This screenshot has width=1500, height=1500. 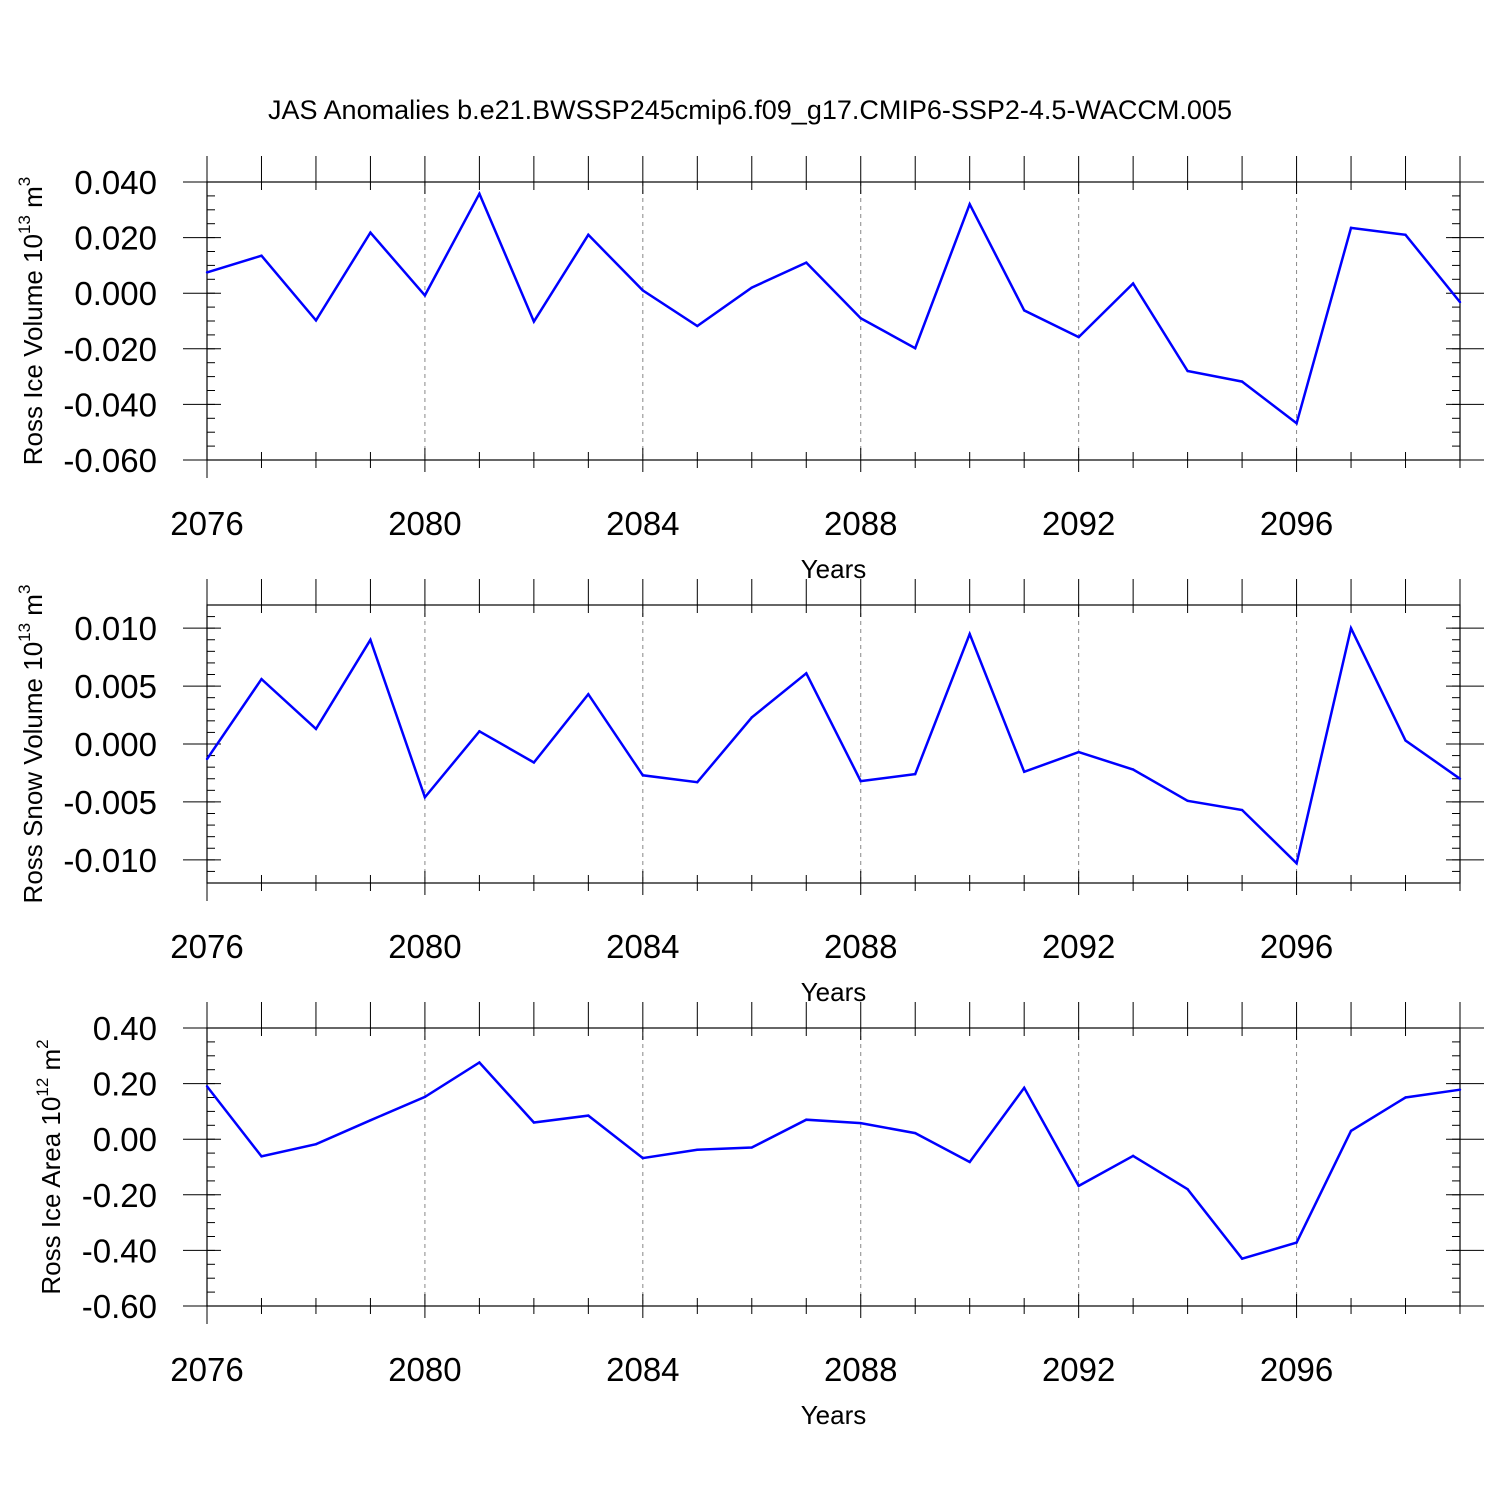 What do you see at coordinates (119, 1195) in the screenshot?
I see `y-tick-label: -0.20` at bounding box center [119, 1195].